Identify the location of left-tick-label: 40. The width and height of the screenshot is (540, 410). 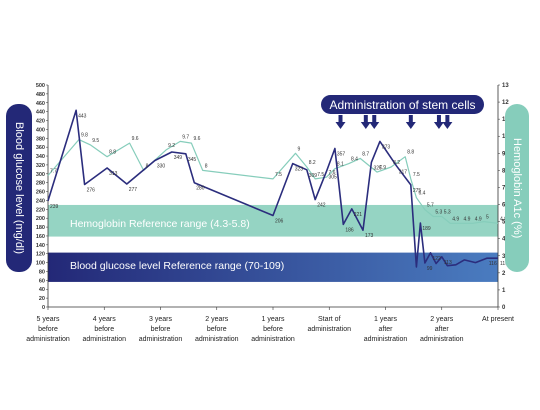
(42, 290).